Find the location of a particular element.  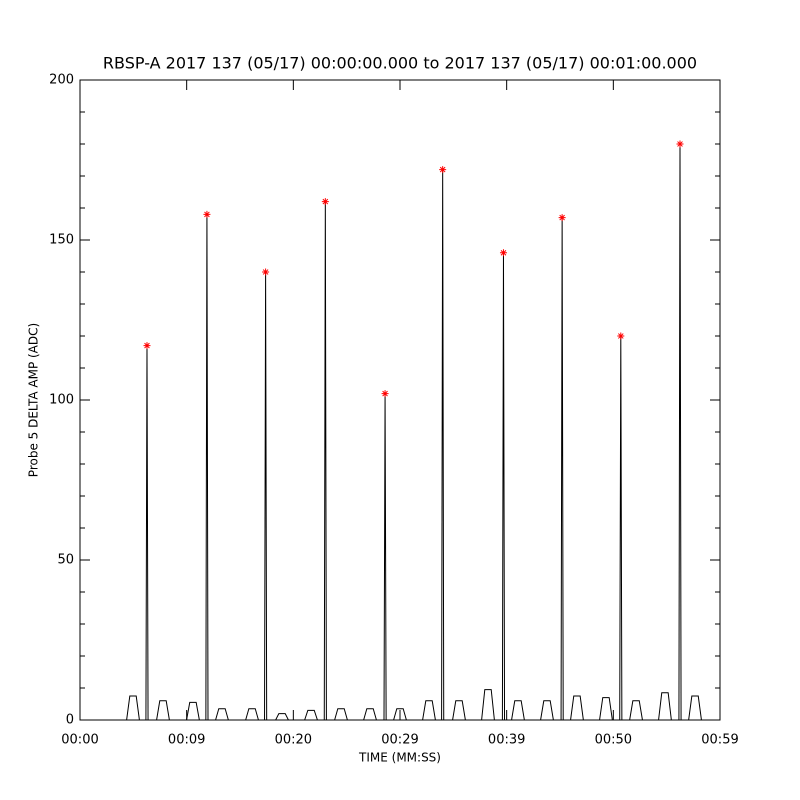

x-tick-label: 00:29 is located at coordinates (399, 740).